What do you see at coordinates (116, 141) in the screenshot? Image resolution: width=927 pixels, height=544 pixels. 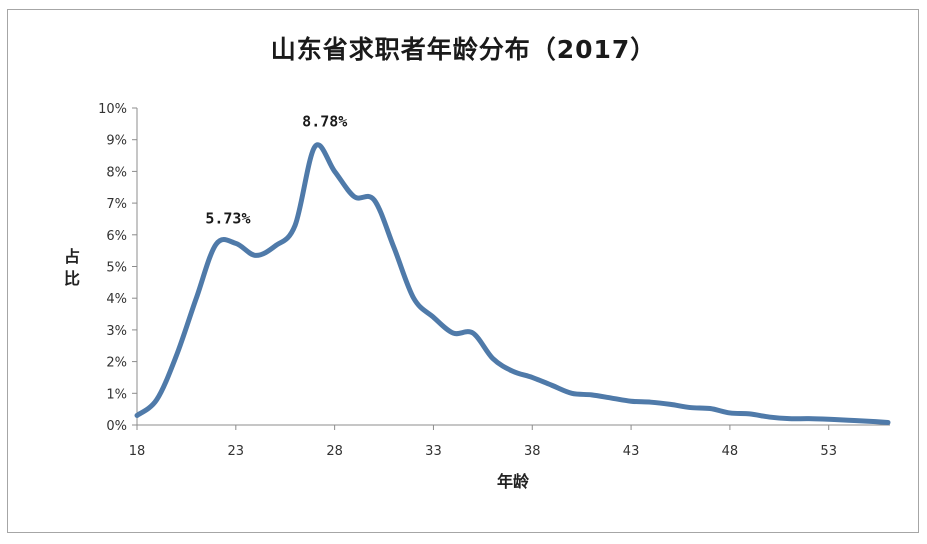 I see `y-tick-label: 9%` at bounding box center [116, 141].